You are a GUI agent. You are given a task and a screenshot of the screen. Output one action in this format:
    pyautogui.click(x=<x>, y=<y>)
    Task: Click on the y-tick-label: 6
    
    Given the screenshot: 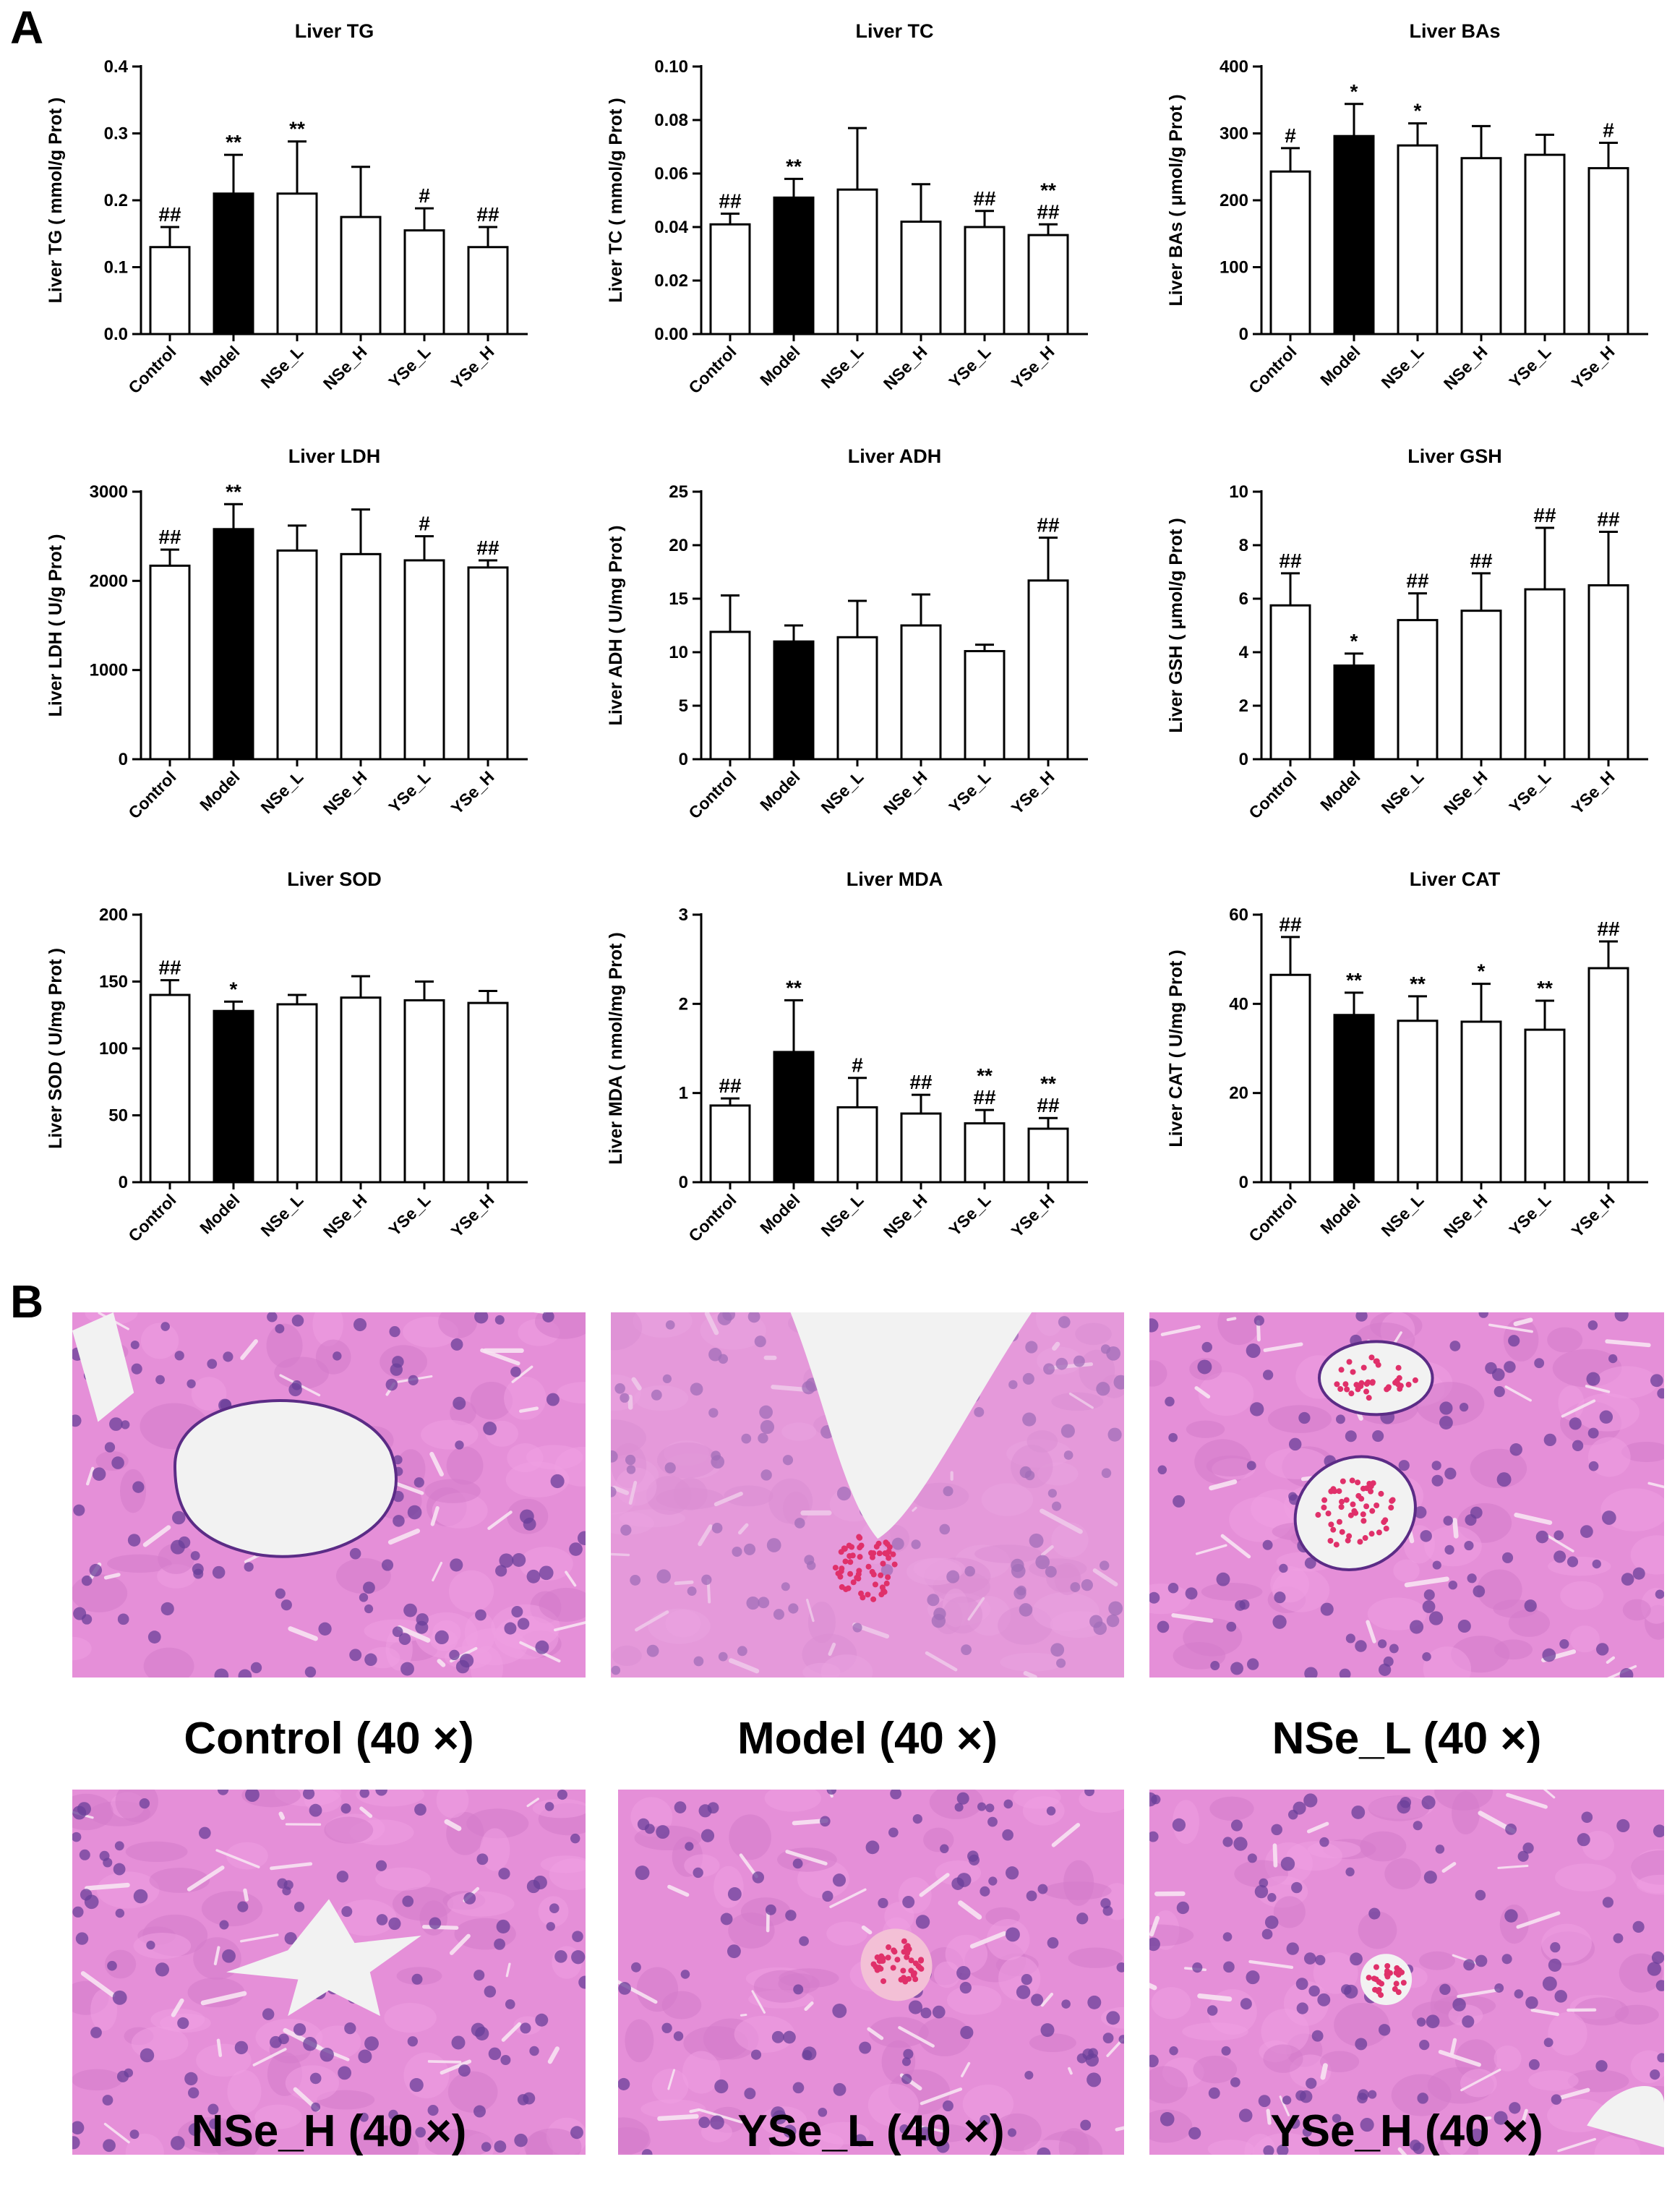 What is the action you would take?
    pyautogui.click(x=1243, y=599)
    